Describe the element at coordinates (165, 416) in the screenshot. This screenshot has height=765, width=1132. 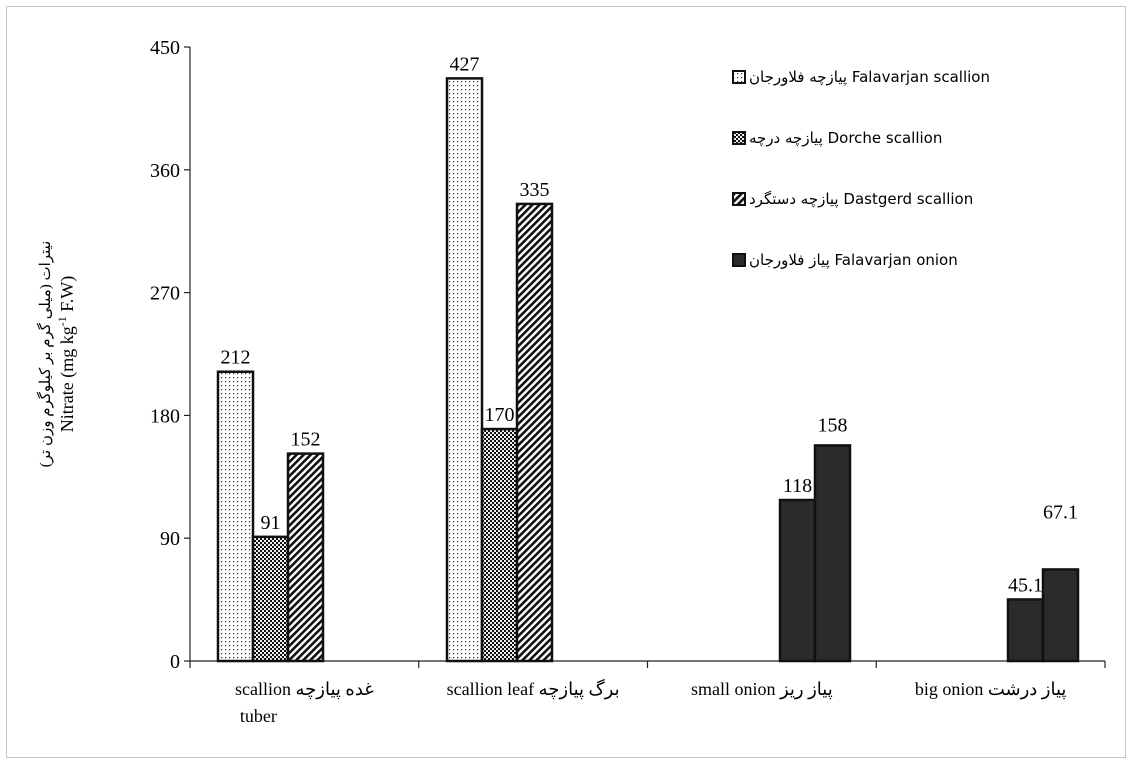
I see `y-tick-label: 180` at that location.